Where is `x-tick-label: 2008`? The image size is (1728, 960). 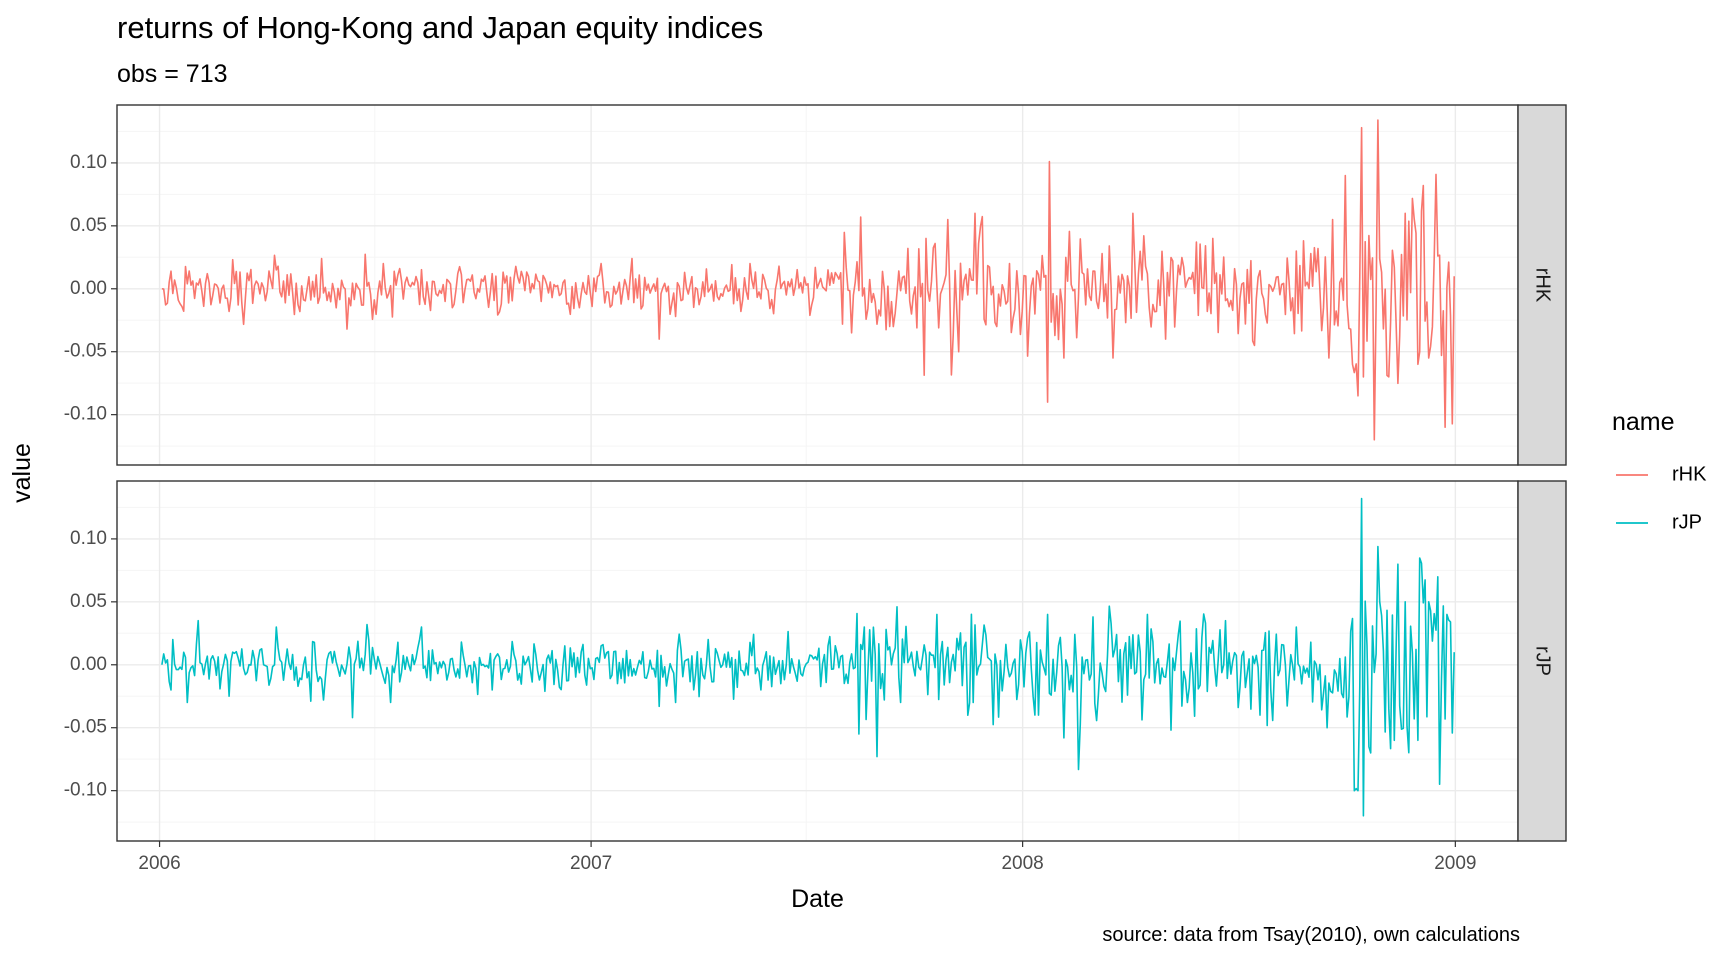
x-tick-label: 2008 is located at coordinates (1022, 863).